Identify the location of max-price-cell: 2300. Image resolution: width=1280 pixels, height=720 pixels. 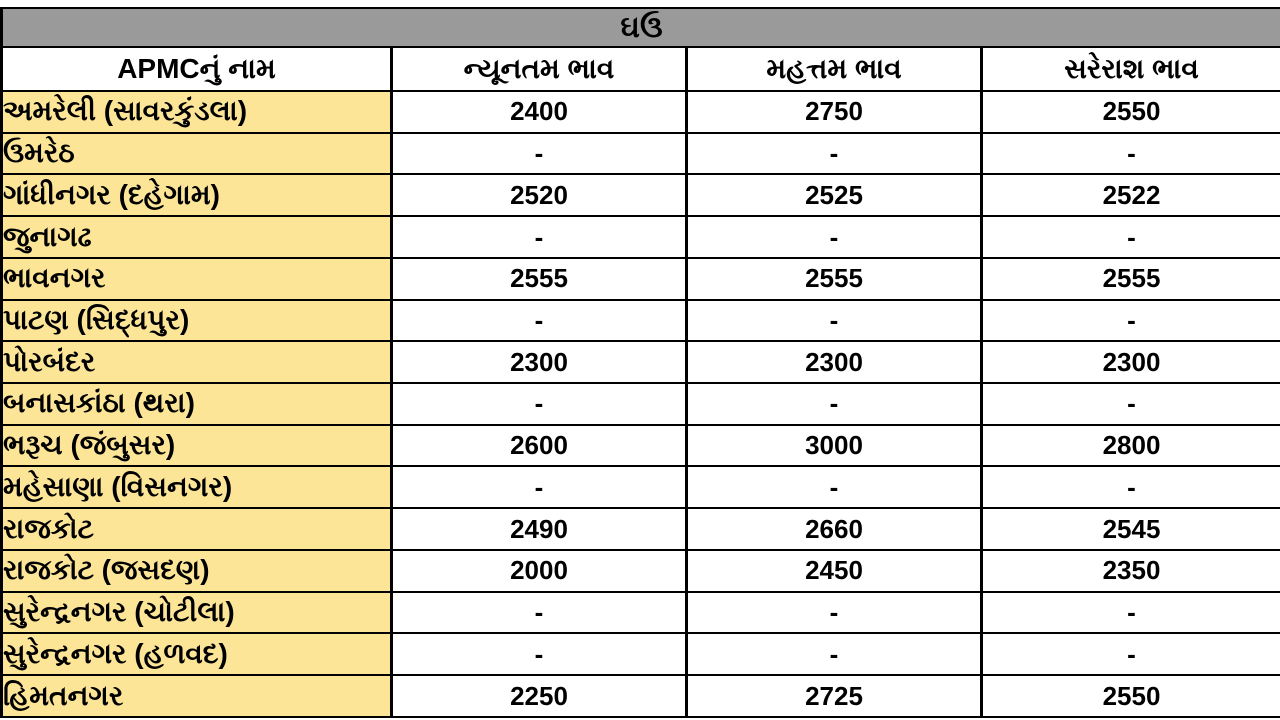
(834, 362).